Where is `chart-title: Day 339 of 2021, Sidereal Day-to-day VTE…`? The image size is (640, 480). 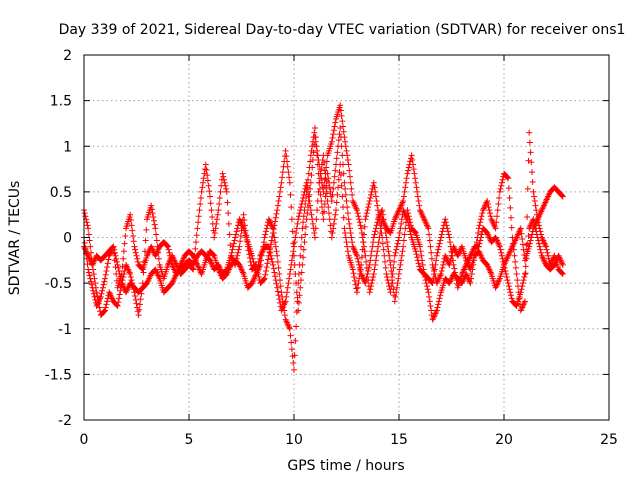 chart-title: Day 339 of 2021, Sidereal Day-to-day VTE… is located at coordinates (342, 30).